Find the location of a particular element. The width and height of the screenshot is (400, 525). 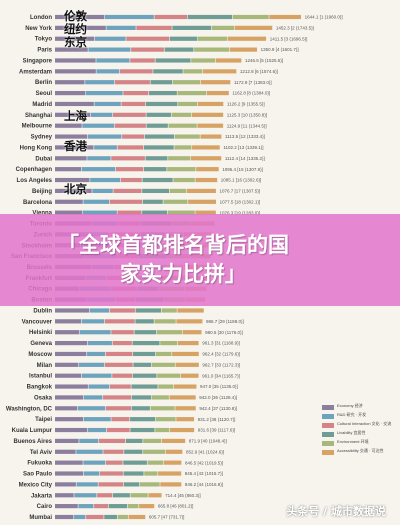

legend-entry: Accessibility 交通 · 可达性 is located at coordinates (357, 451).